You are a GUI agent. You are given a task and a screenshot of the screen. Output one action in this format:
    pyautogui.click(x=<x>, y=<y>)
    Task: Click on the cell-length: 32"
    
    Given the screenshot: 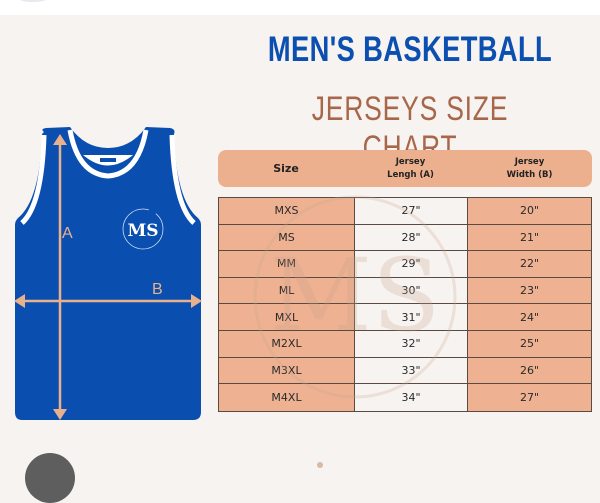 What is the action you would take?
    pyautogui.click(x=411, y=343)
    